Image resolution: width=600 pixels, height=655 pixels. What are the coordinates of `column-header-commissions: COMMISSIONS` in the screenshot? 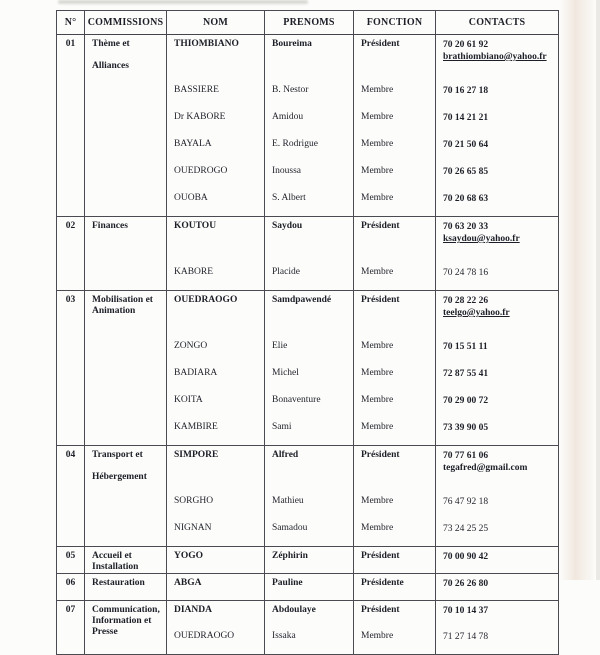 It's located at (125, 22).